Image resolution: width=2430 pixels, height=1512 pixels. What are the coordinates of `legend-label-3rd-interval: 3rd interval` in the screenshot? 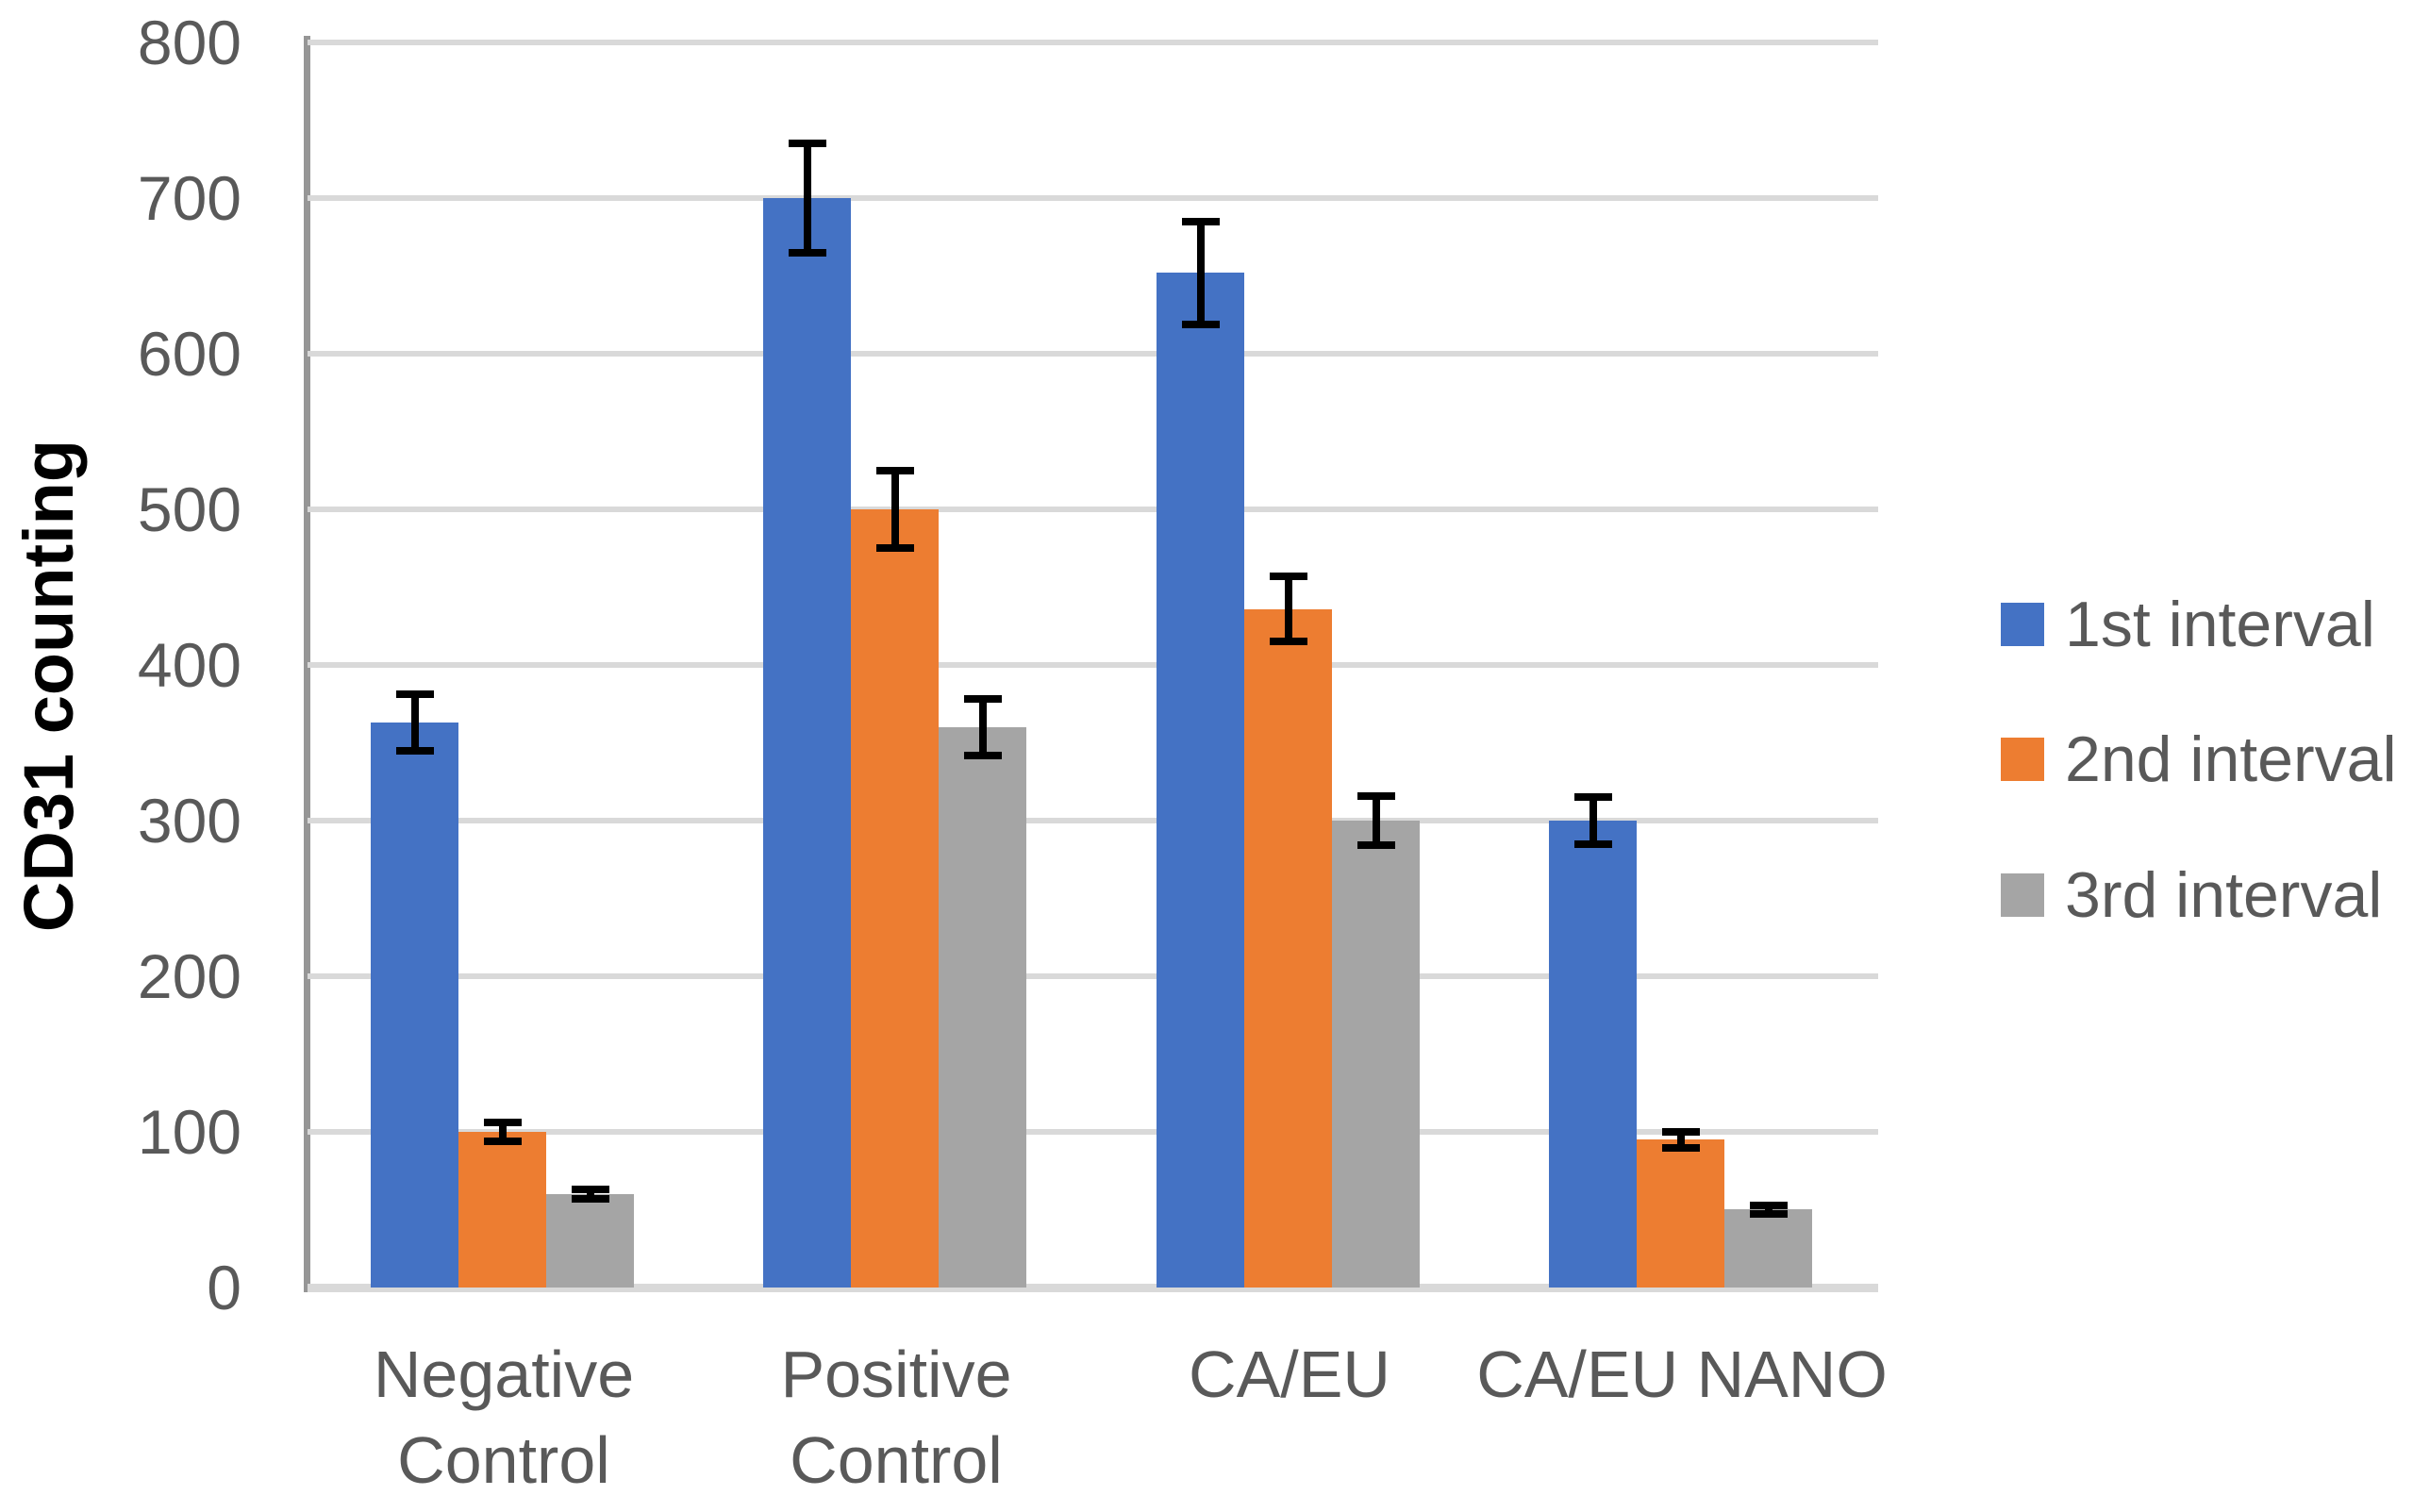 It's located at (2224, 894).